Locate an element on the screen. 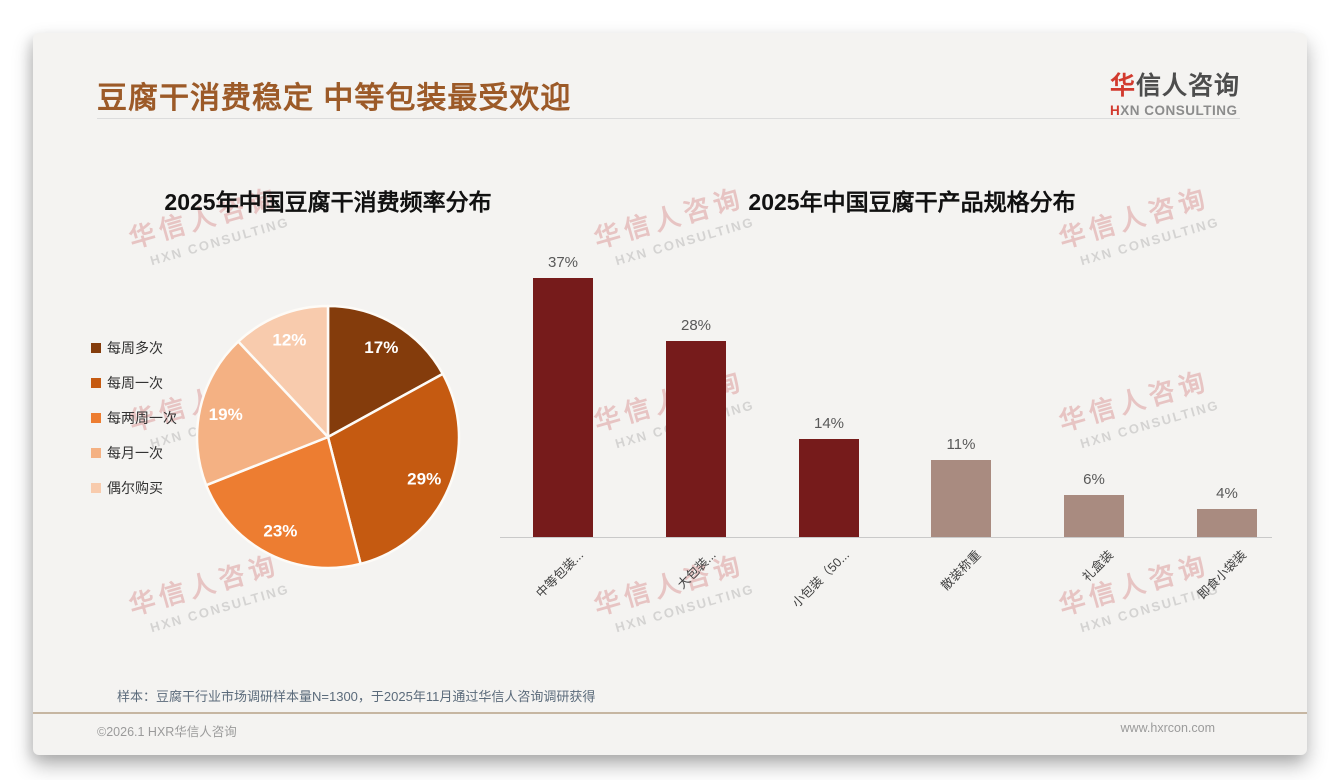  pie-data-label: 17% is located at coordinates (381, 347).